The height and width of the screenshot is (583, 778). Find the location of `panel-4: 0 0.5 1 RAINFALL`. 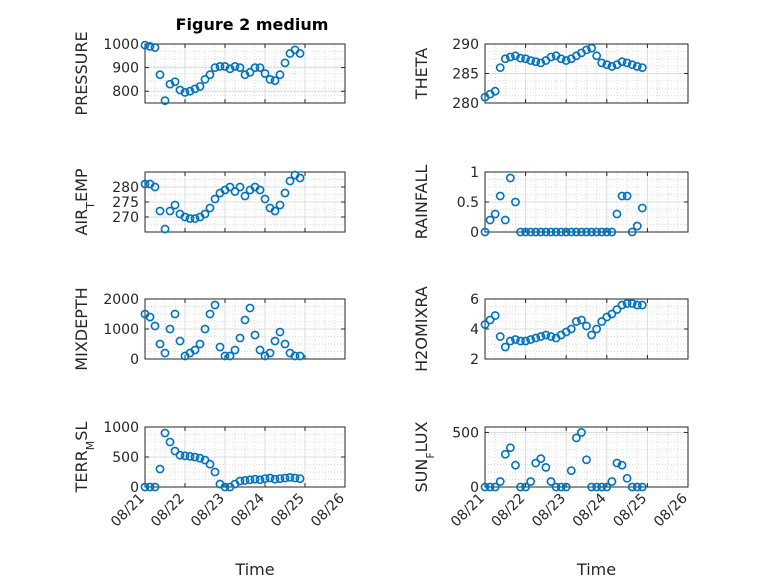

panel-4: 0 0.5 1 RAINFALL is located at coordinates (550, 203).